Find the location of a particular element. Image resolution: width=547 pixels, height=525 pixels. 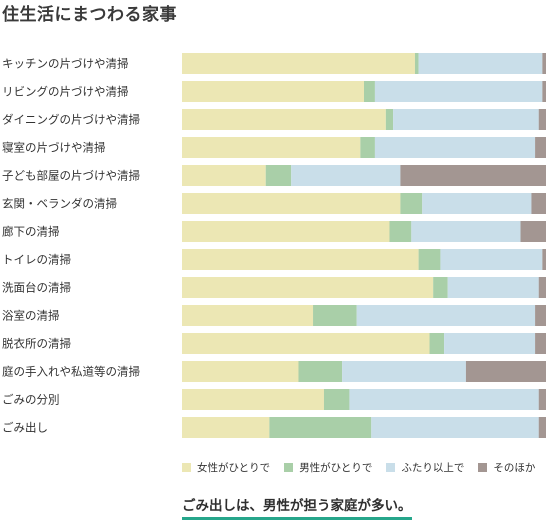

category-label: 廊下の清掃 is located at coordinates (31, 232).